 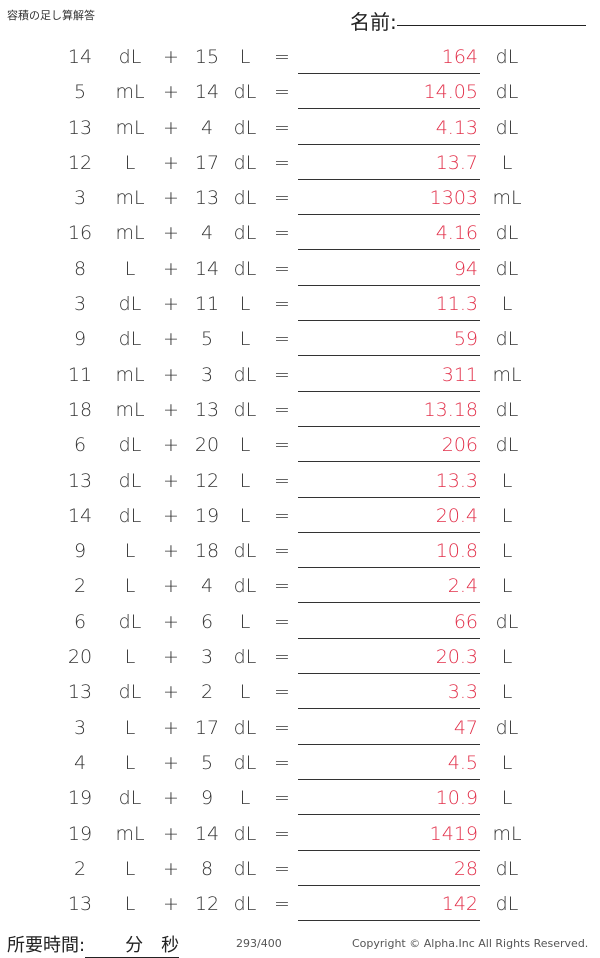 I want to click on problem-row: 6 dL +20 L = 206 dL, so click(x=300, y=445).